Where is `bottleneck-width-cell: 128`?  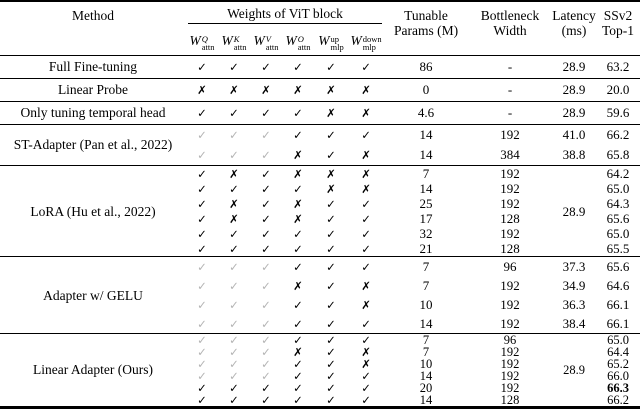
bottleneck-width-cell: 128 is located at coordinates (510, 218).